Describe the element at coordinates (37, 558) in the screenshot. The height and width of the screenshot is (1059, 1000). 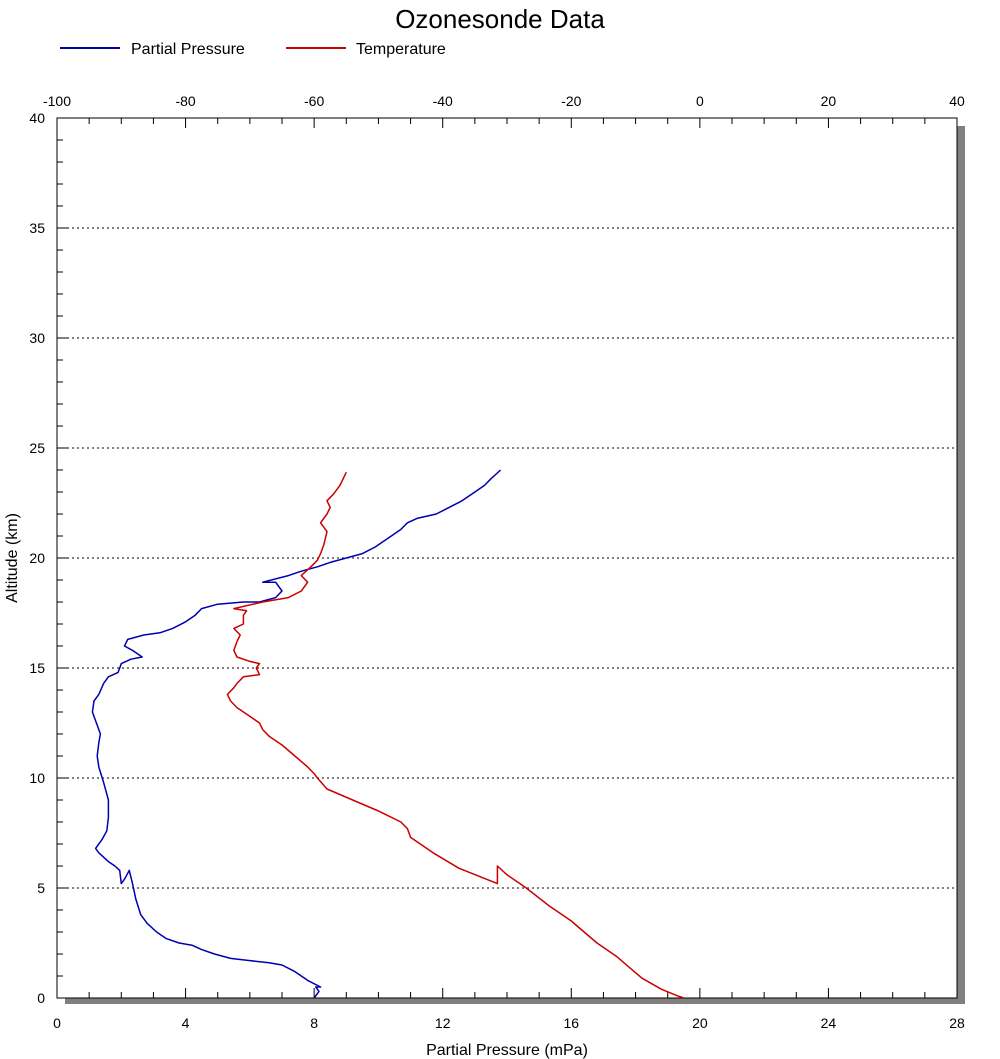
I see `y-tick-label: 20` at that location.